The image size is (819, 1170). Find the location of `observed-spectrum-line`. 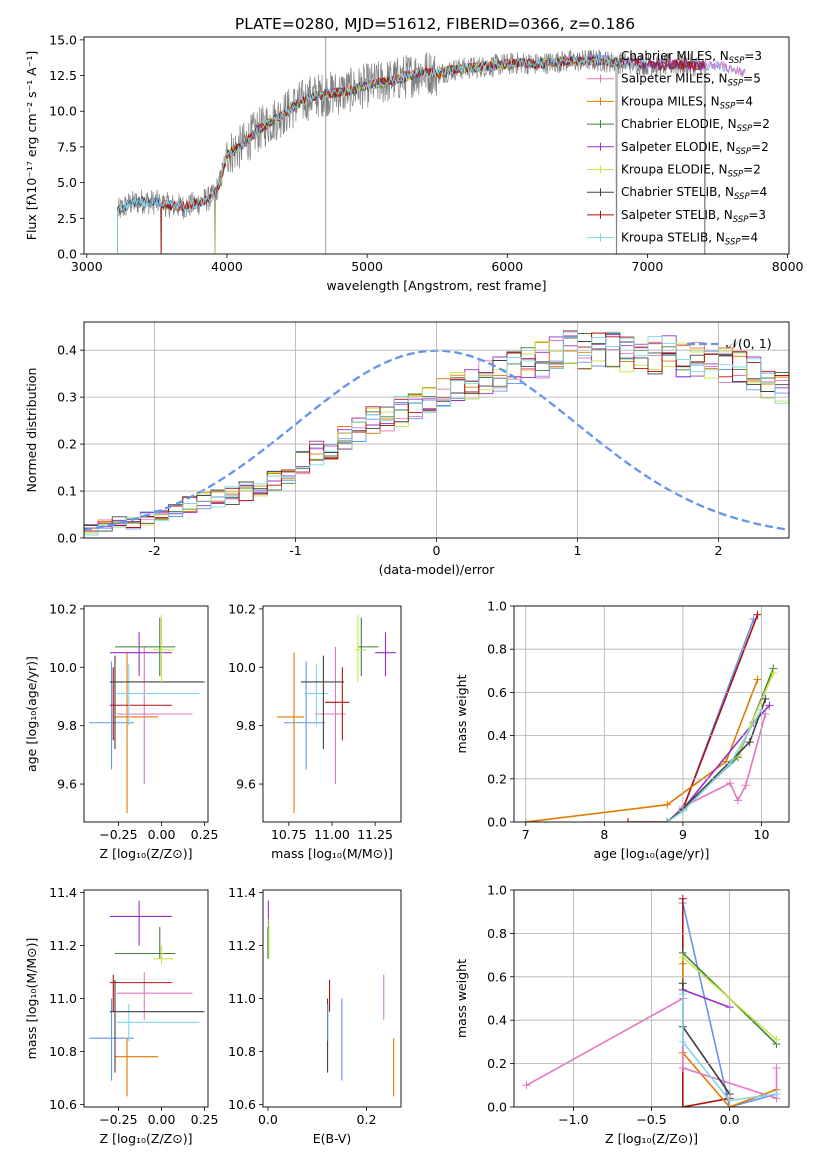

observed-spectrum-line is located at coordinates (412, 151).